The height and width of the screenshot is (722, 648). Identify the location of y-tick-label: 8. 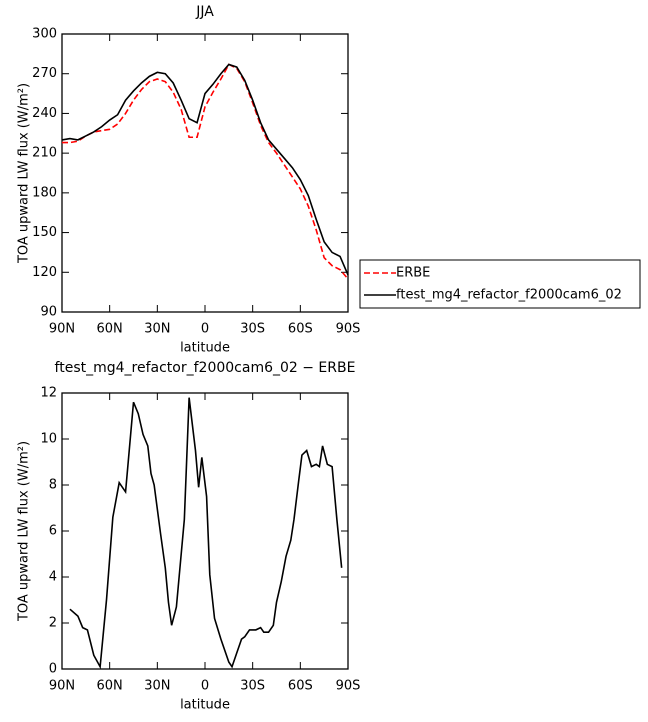
(53, 485).